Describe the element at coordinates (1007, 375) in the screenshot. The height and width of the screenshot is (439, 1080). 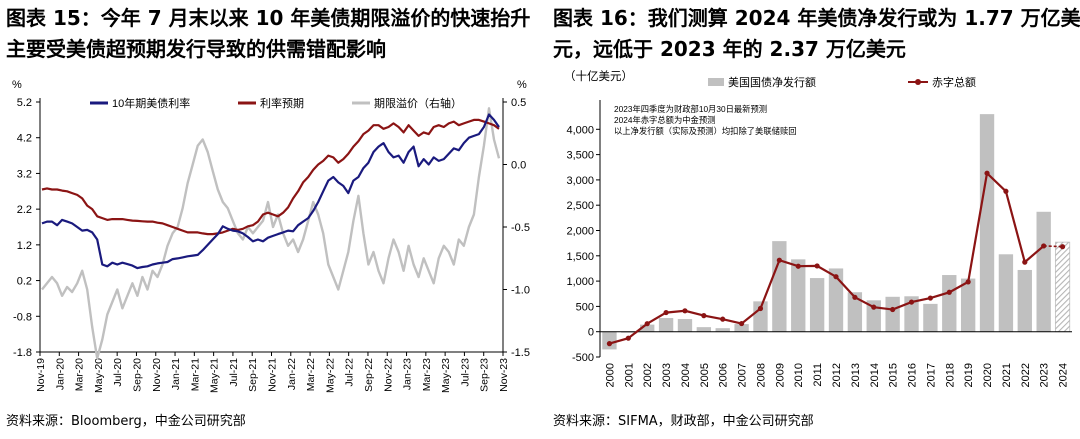
I see `x-tick-label: 2021` at that location.